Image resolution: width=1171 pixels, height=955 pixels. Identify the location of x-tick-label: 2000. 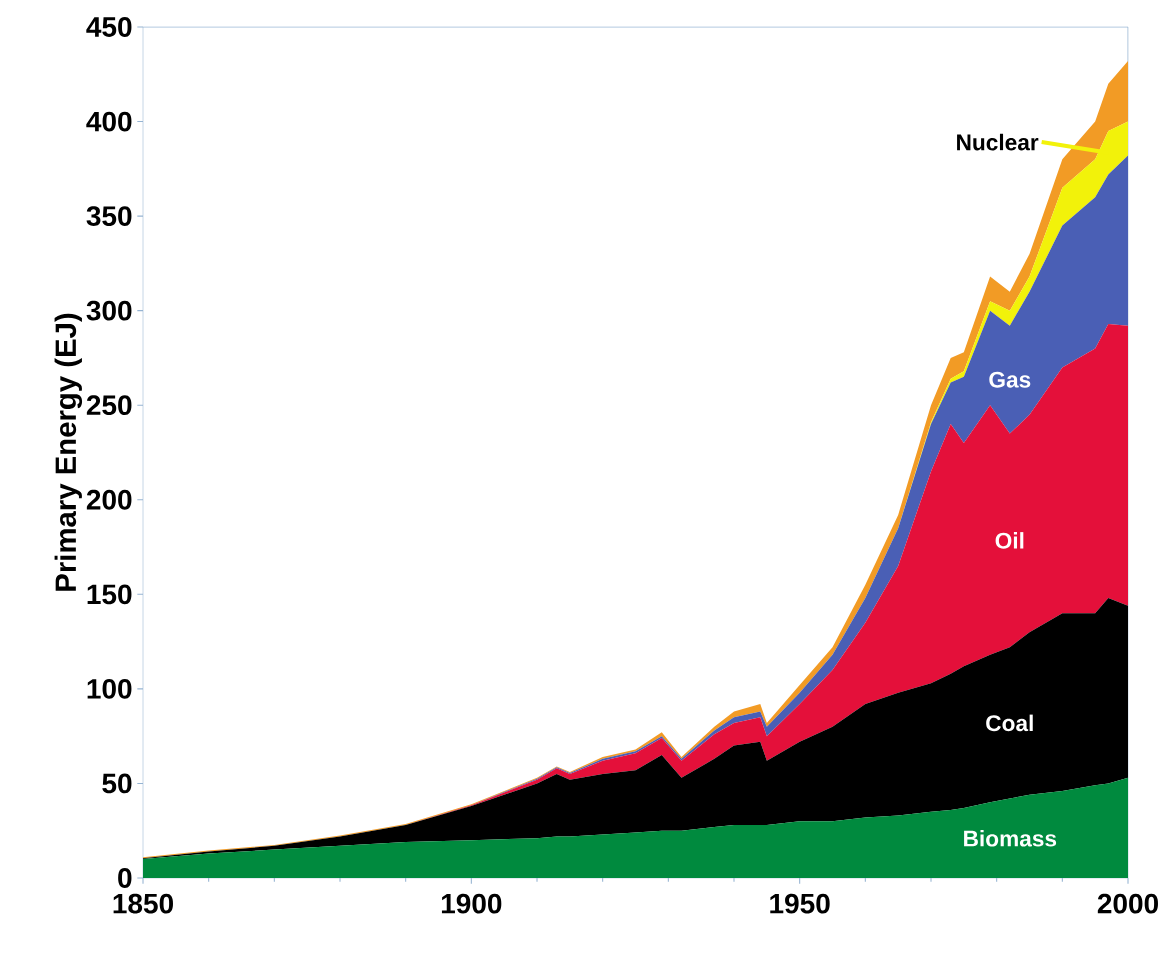
(1127, 903).